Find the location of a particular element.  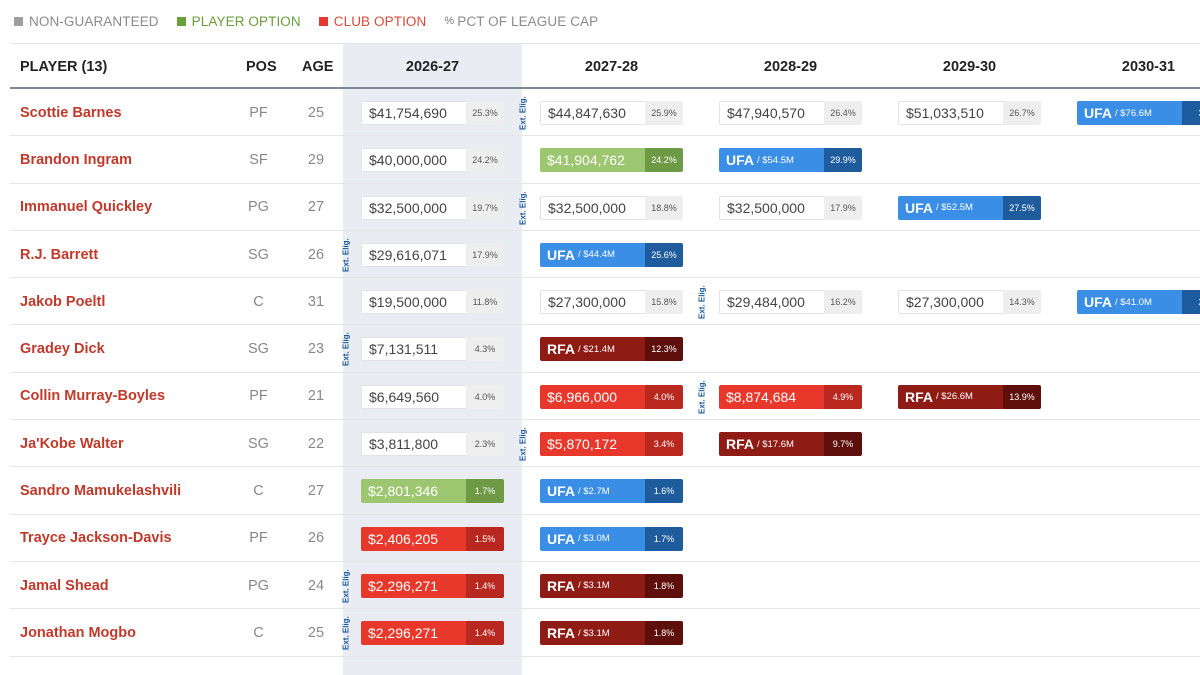

player-name-link: Jakob Poeltl is located at coordinates (63, 301).